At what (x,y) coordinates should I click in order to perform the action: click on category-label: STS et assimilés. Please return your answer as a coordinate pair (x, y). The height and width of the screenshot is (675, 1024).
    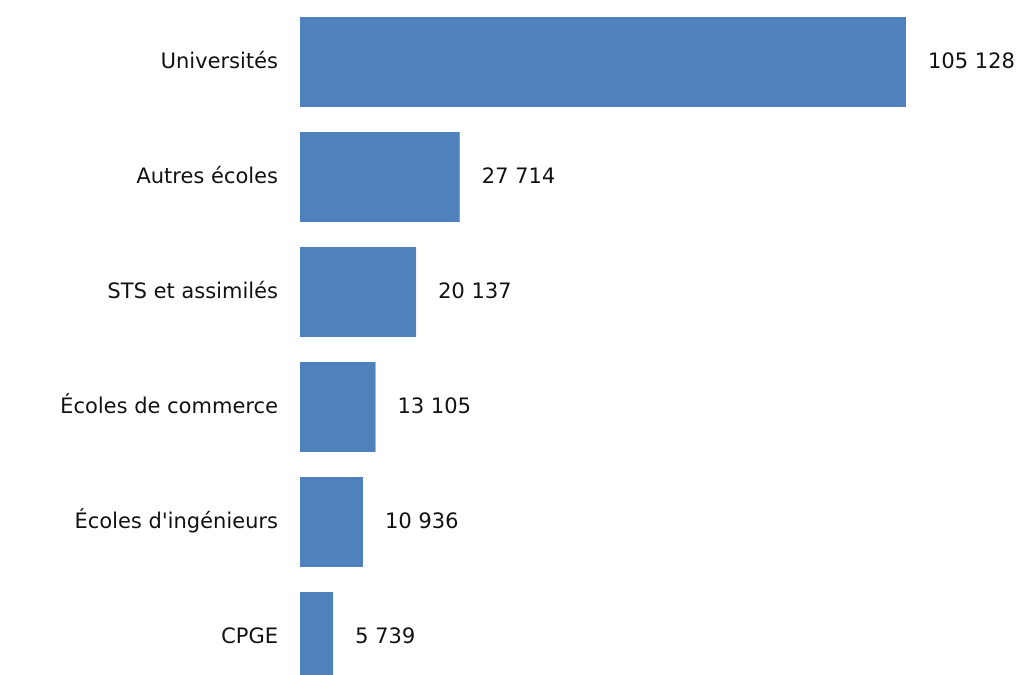
    Looking at the image, I should click on (192, 291).